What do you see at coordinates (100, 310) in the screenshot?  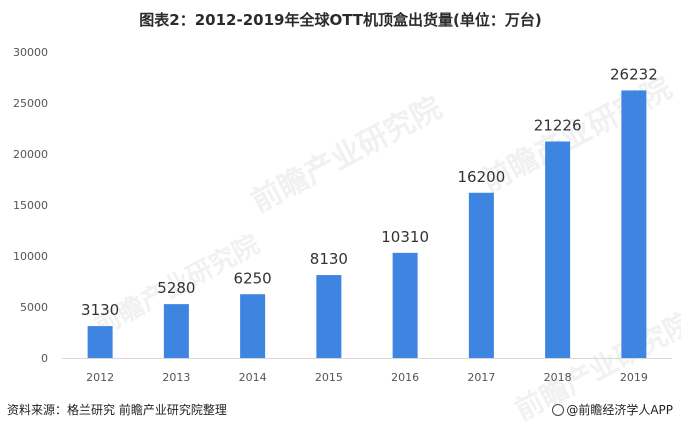 I see `data-label: 3130` at bounding box center [100, 310].